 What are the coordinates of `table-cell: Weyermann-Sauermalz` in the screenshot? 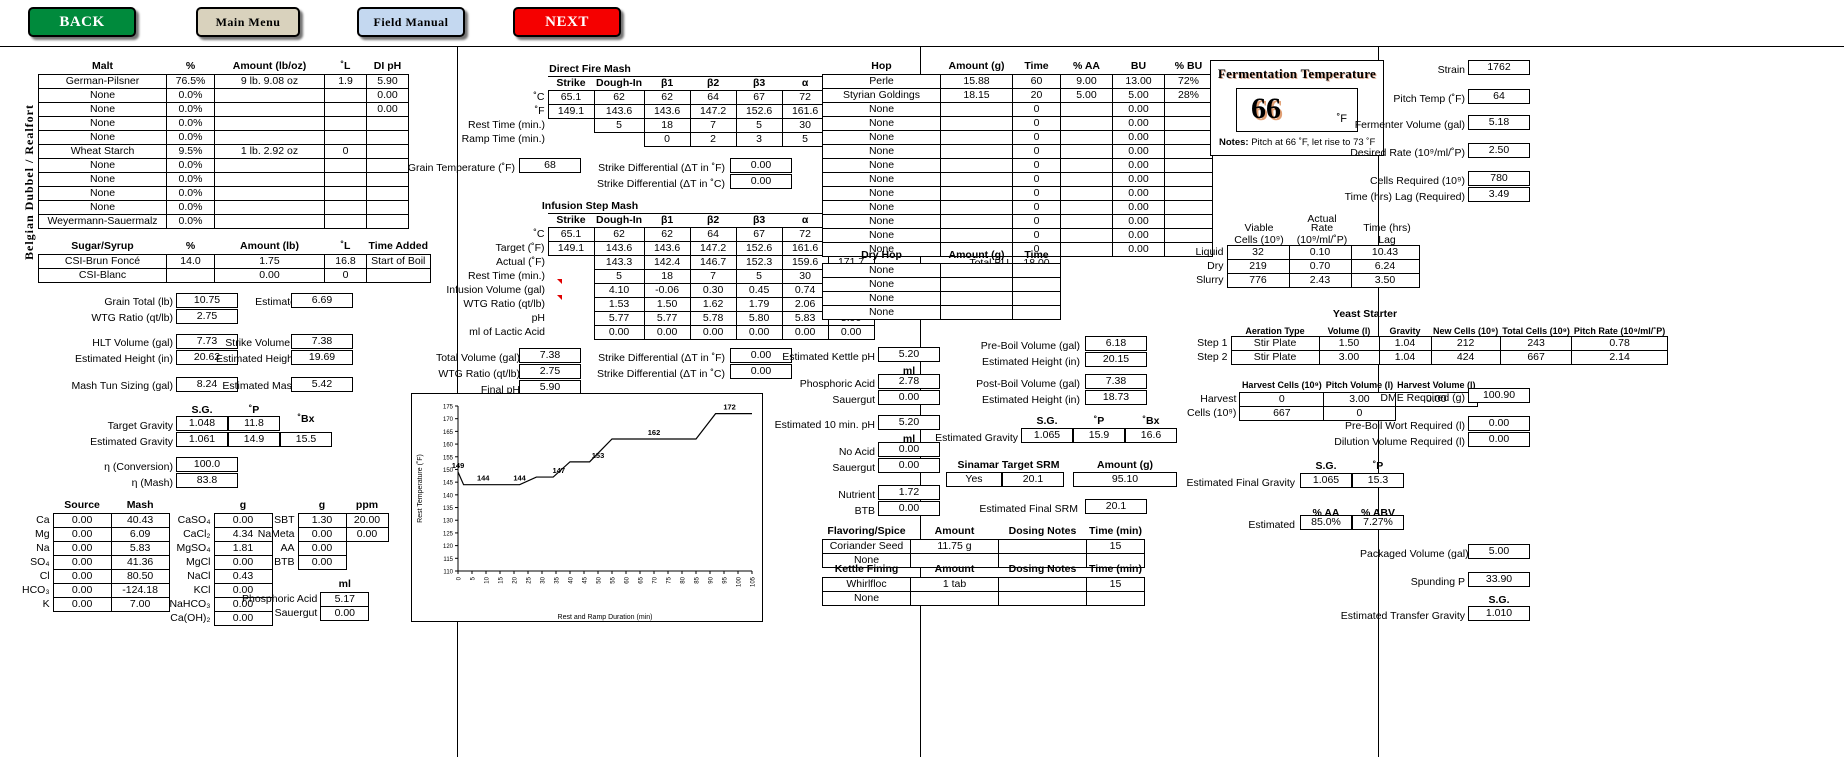 It's located at (102, 221).